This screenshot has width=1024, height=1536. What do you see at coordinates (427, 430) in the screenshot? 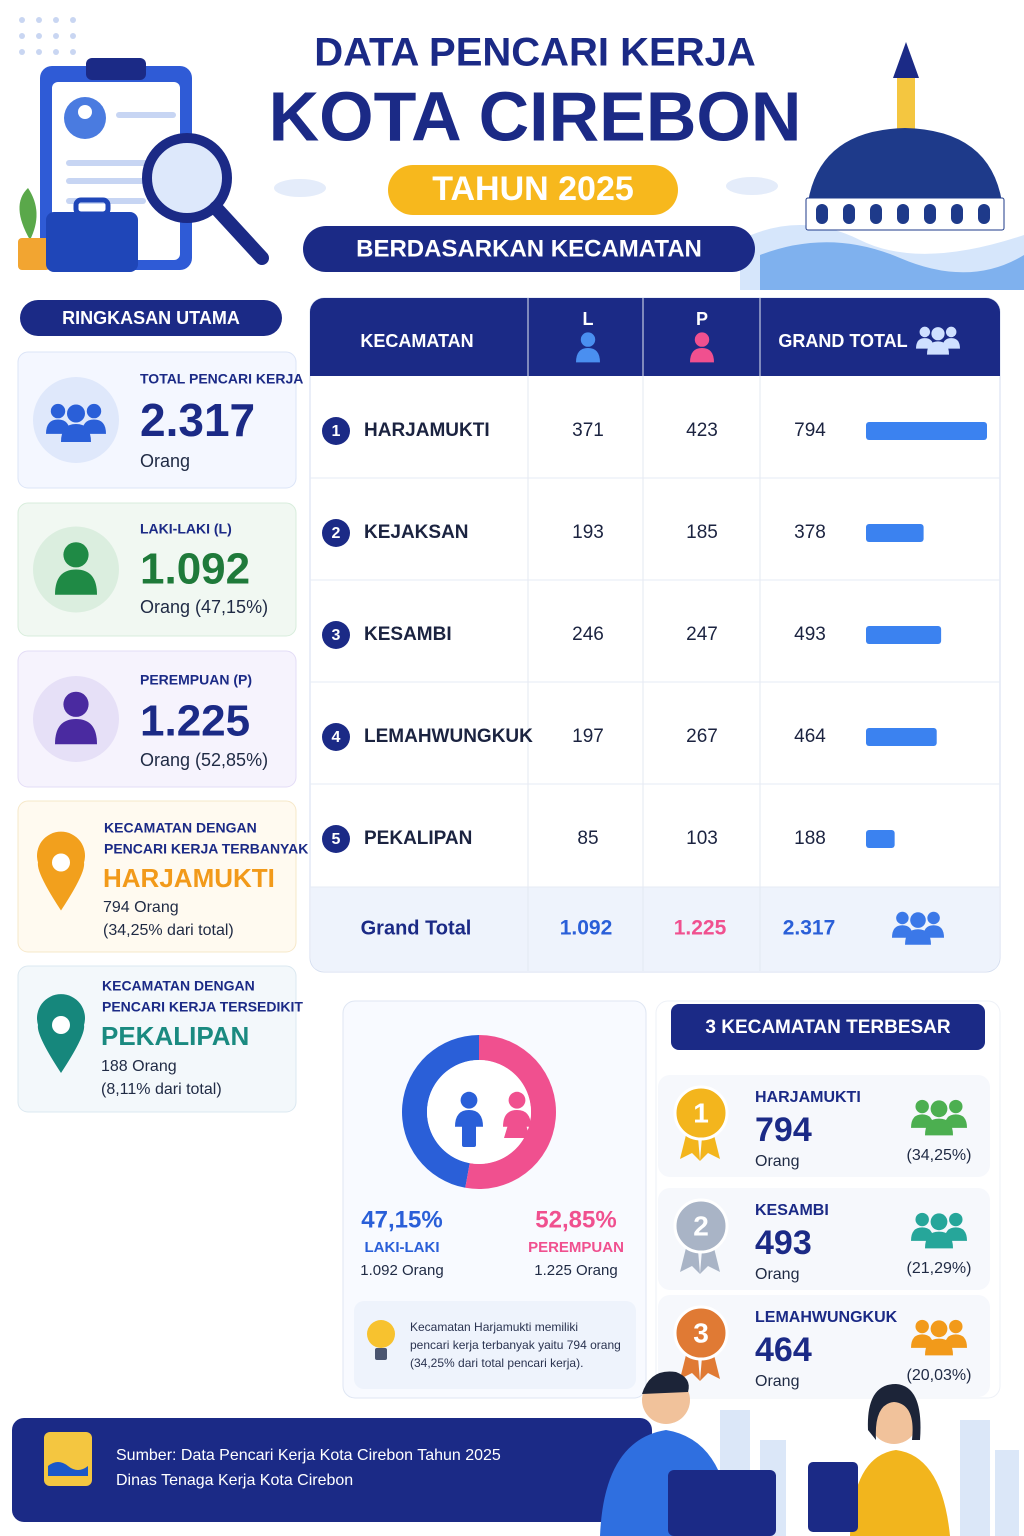
I see `district-name: HARJAMUKTI` at bounding box center [427, 430].